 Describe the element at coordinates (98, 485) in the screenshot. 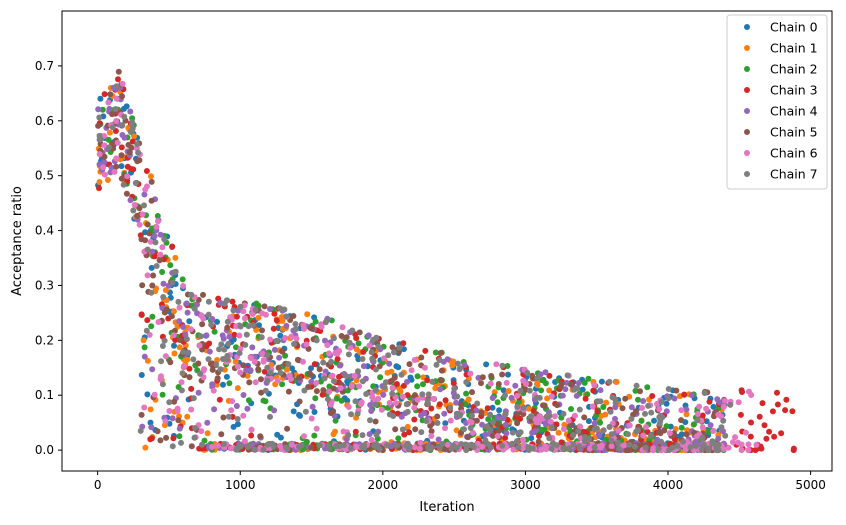

I see `x-tick-label: 0` at that location.